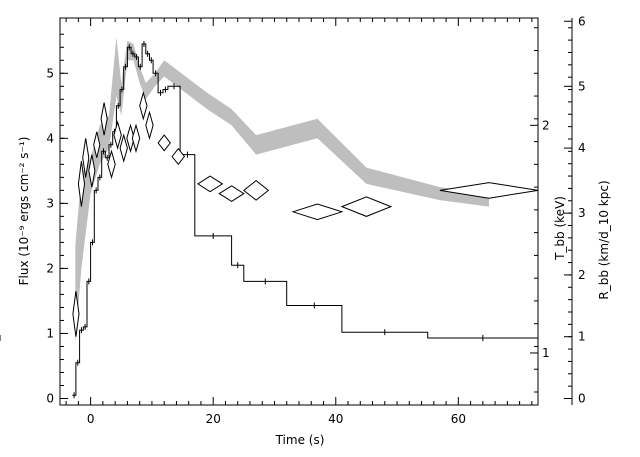 This screenshot has height=457, width=640. What do you see at coordinates (604, 239) in the screenshot?
I see `right-axis-2-title: R_bb (km/d_10 kpc)` at bounding box center [604, 239].